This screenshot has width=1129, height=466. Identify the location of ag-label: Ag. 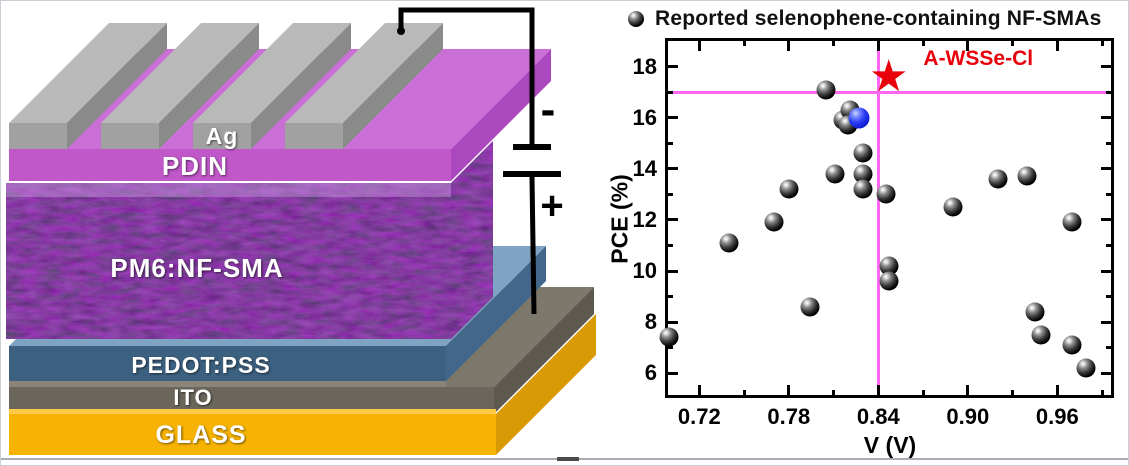
(222, 136).